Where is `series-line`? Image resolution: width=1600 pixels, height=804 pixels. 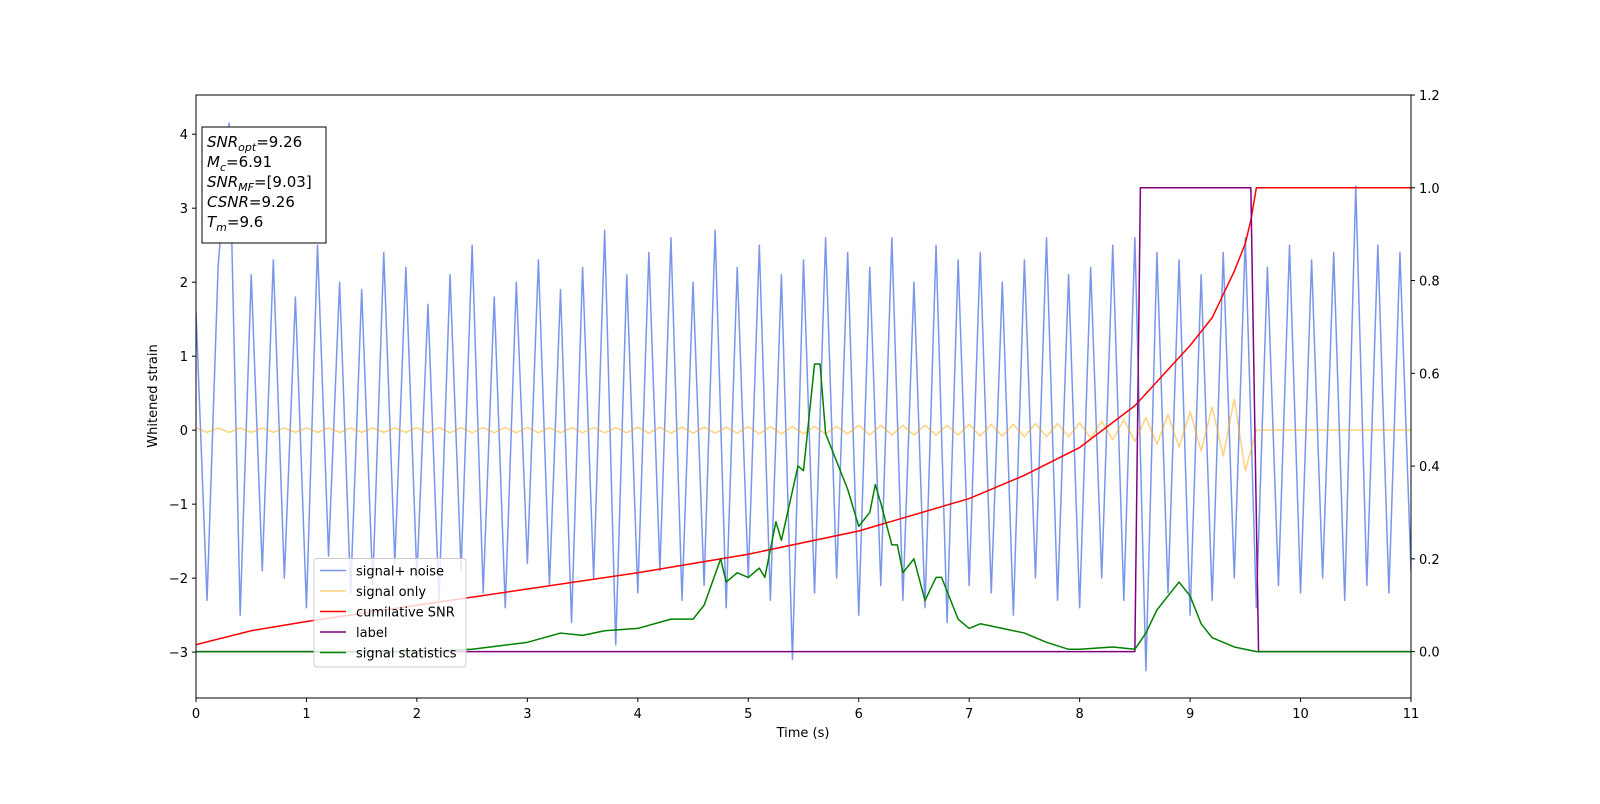
series-line is located at coordinates (803, 435).